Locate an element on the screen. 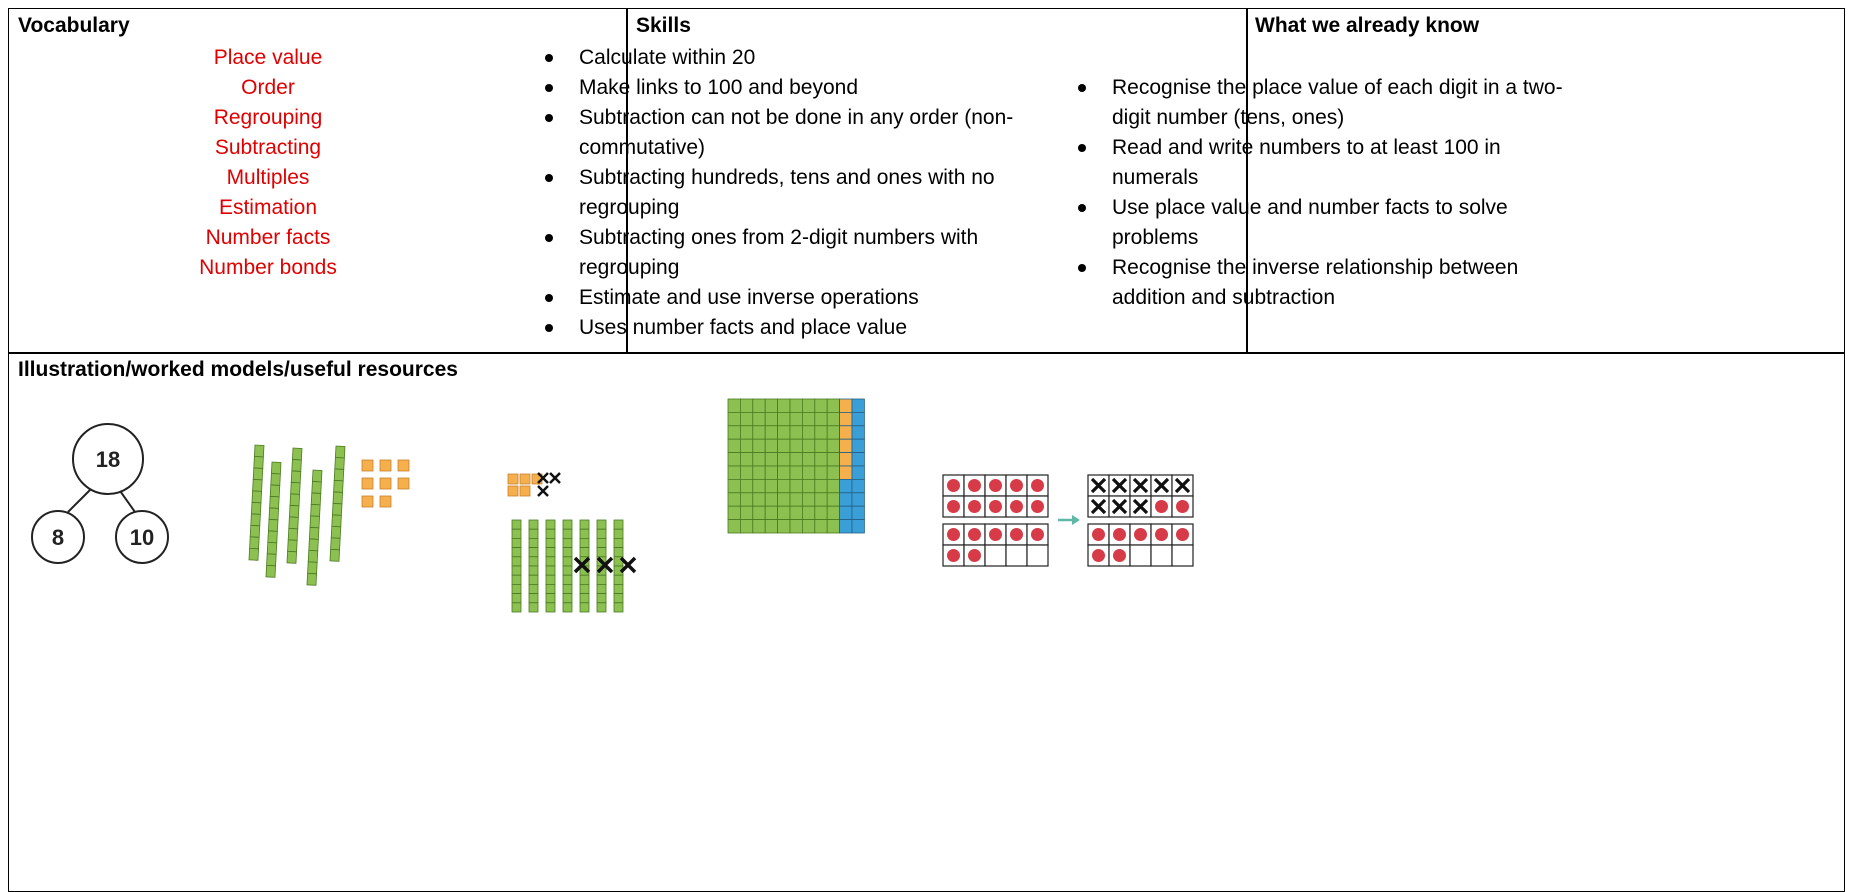 The image size is (1850, 892). known-cell is located at coordinates (1545, 181).